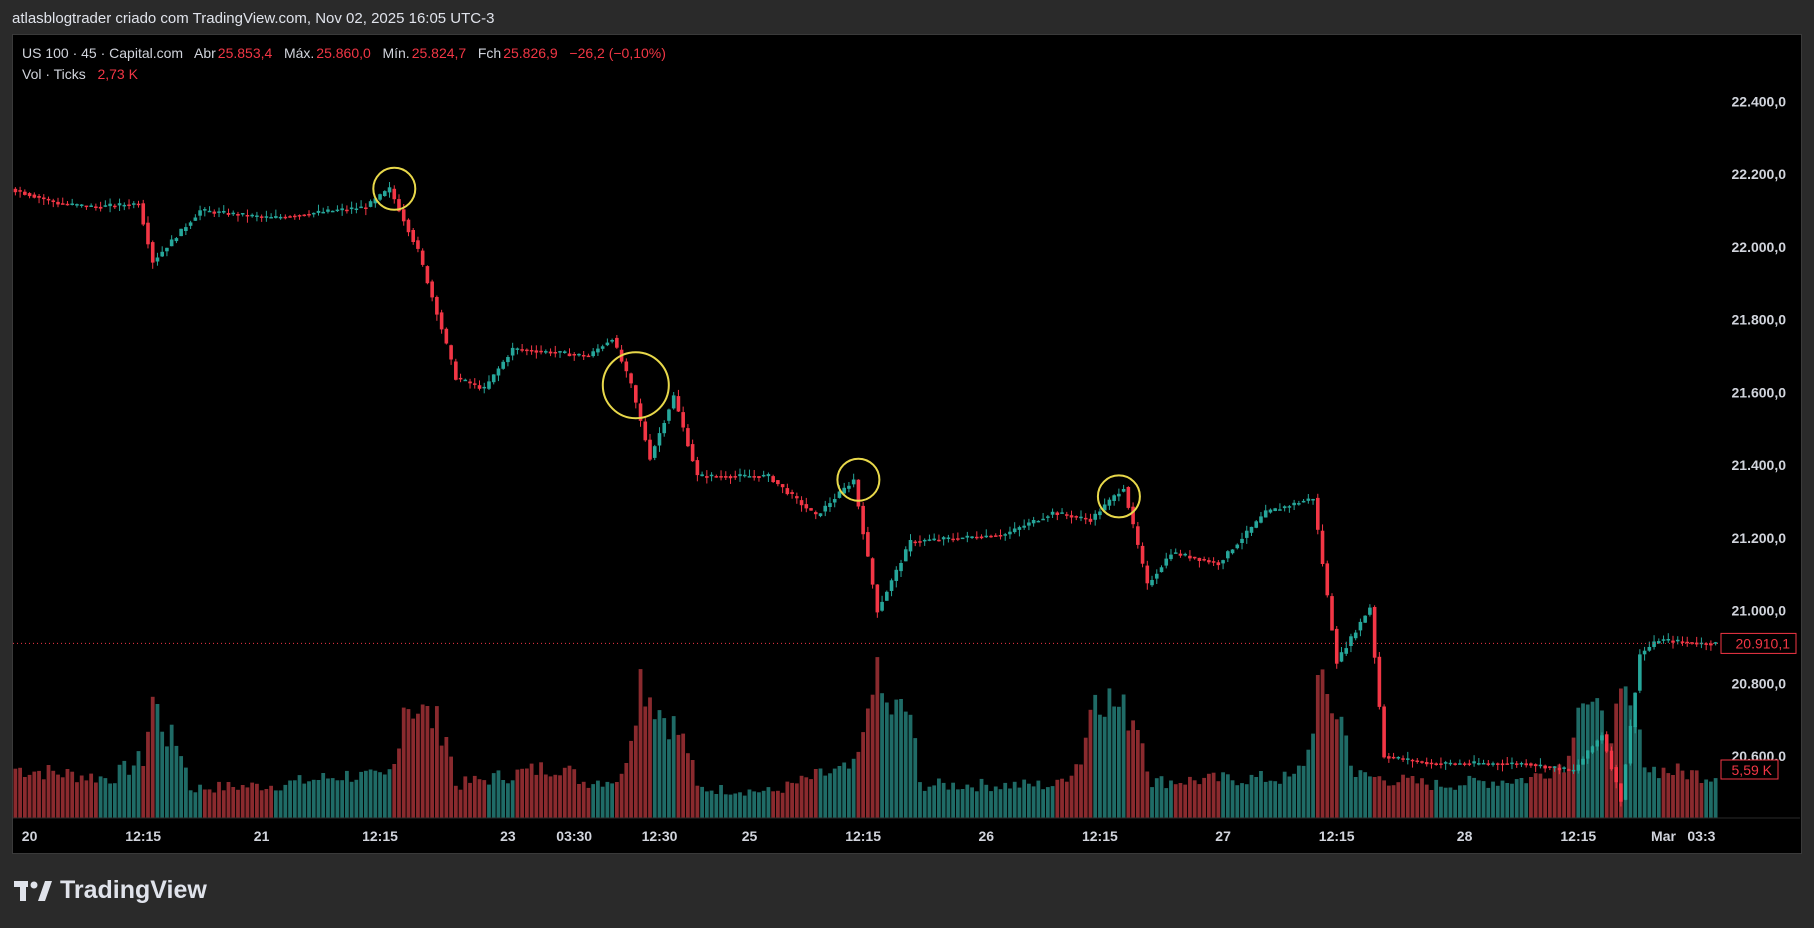 This screenshot has height=928, width=1814. What do you see at coordinates (1759, 247) in the screenshot?
I see `price-tick-label: 22.000,0` at bounding box center [1759, 247].